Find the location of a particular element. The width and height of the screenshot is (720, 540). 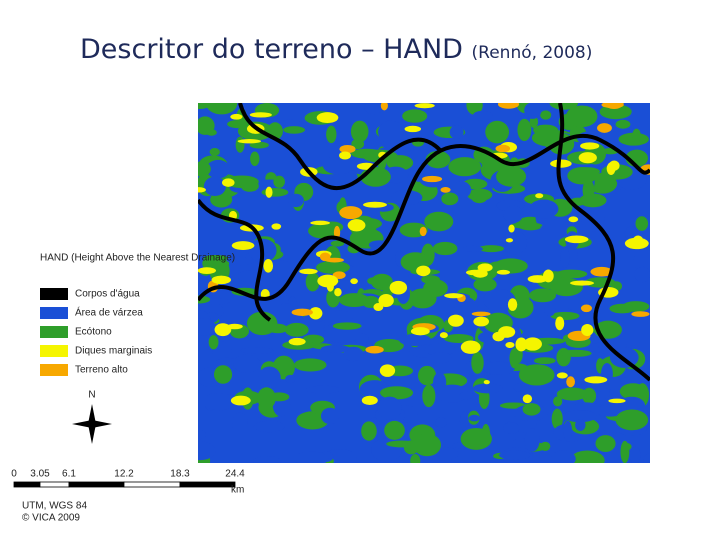

legend-label: Ecótono is located at coordinates (93, 332).